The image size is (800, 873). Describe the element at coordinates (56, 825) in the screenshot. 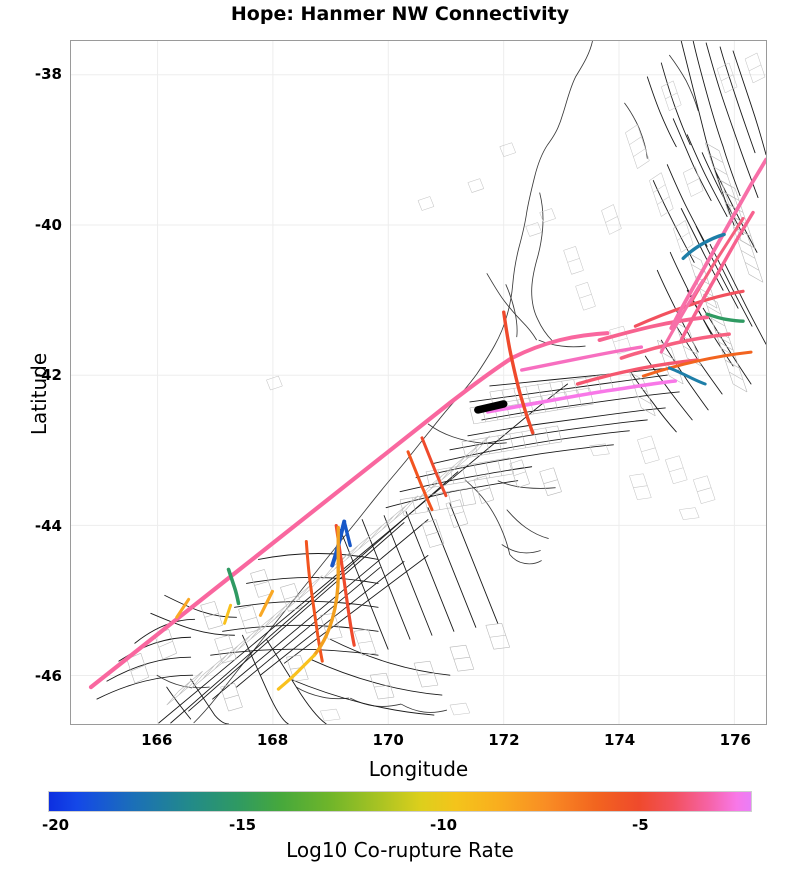

I see `colorbar-tick-label: -20` at that location.